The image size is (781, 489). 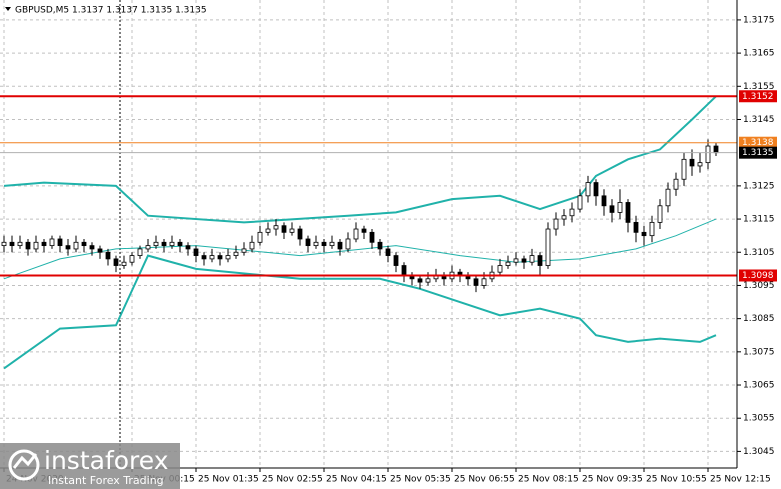 What do you see at coordinates (8, 9) in the screenshot?
I see `symbol-menu-arrow` at bounding box center [8, 9].